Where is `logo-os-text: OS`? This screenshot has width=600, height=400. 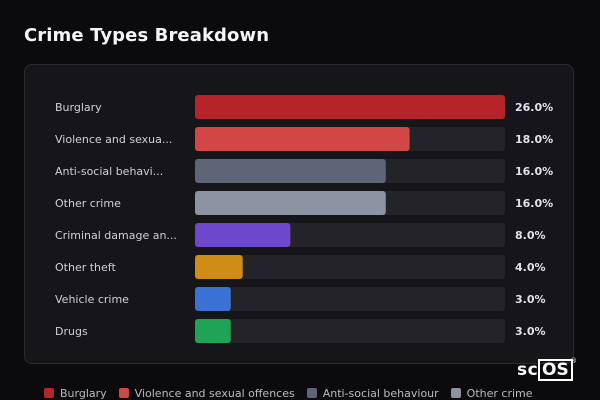
logo-os-text: OS is located at coordinates (555, 370).